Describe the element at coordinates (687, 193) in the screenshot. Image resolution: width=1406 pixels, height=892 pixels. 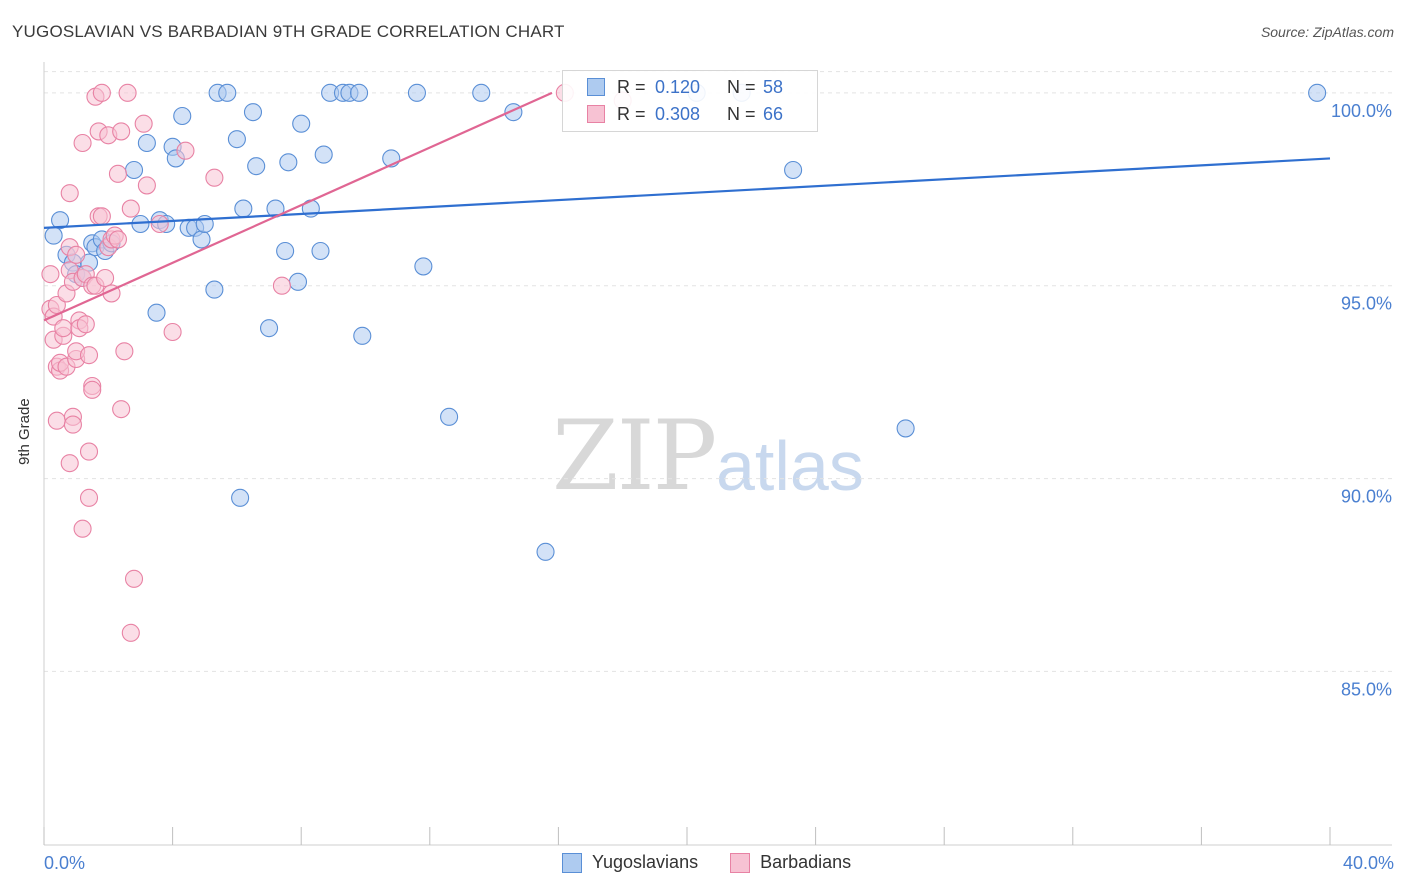
I see `yugoslavian-trendline` at that location.